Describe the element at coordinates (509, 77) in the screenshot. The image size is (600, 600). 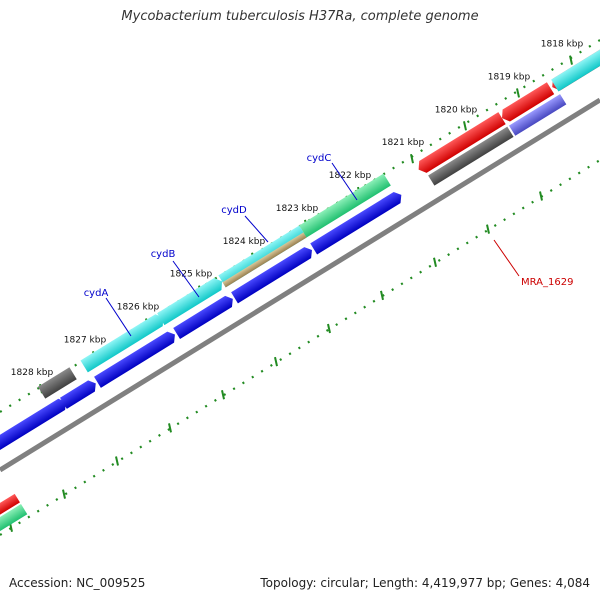
I see `ruler-tick-label: 1819 kbp` at that location.